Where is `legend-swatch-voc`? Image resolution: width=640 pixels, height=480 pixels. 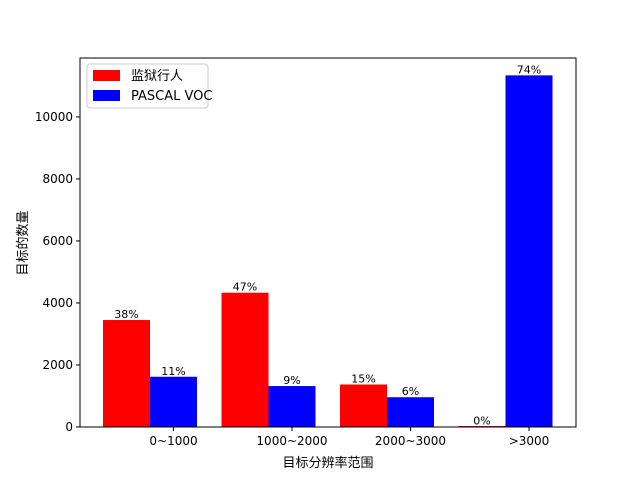
legend-swatch-voc is located at coordinates (106, 95).